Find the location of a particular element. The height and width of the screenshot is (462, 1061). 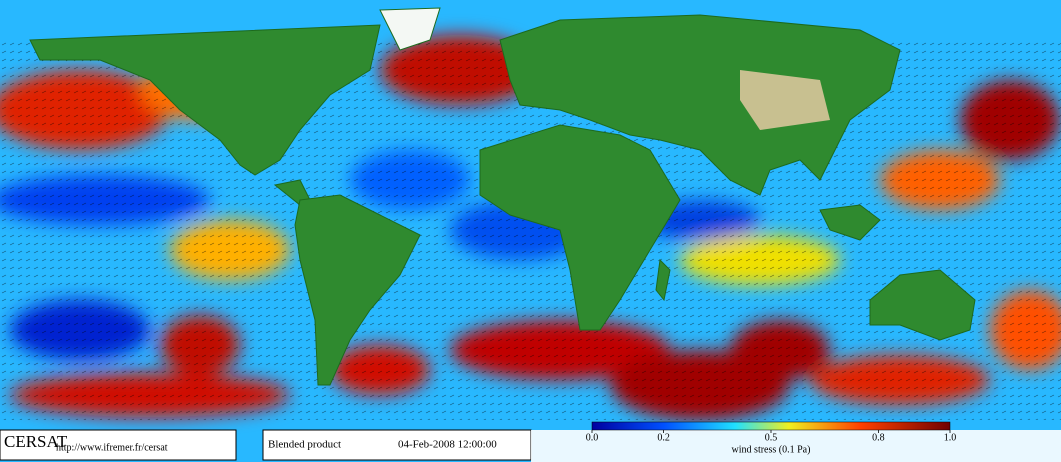

colorbar-panel is located at coordinates (796, 446).